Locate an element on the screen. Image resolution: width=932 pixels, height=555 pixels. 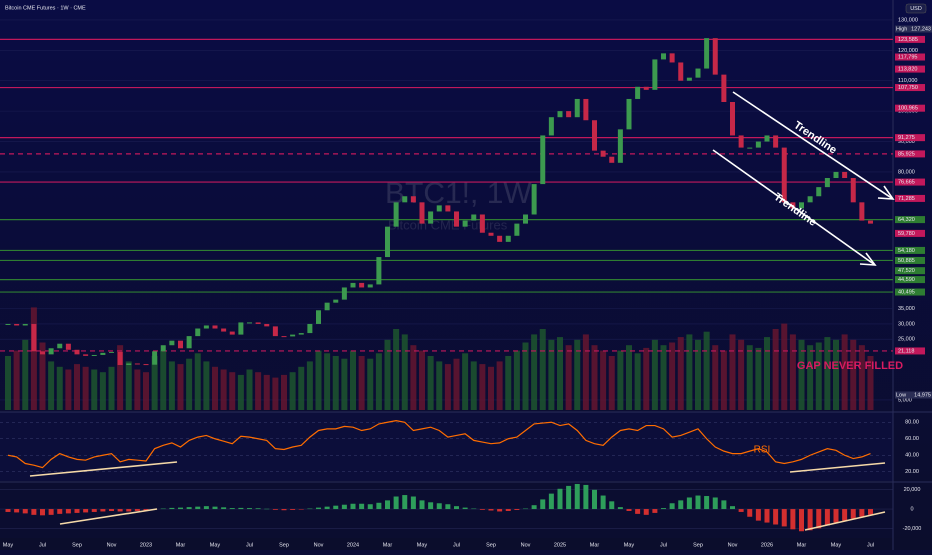
x-tick-label: Mar is located at coordinates (388, 545).